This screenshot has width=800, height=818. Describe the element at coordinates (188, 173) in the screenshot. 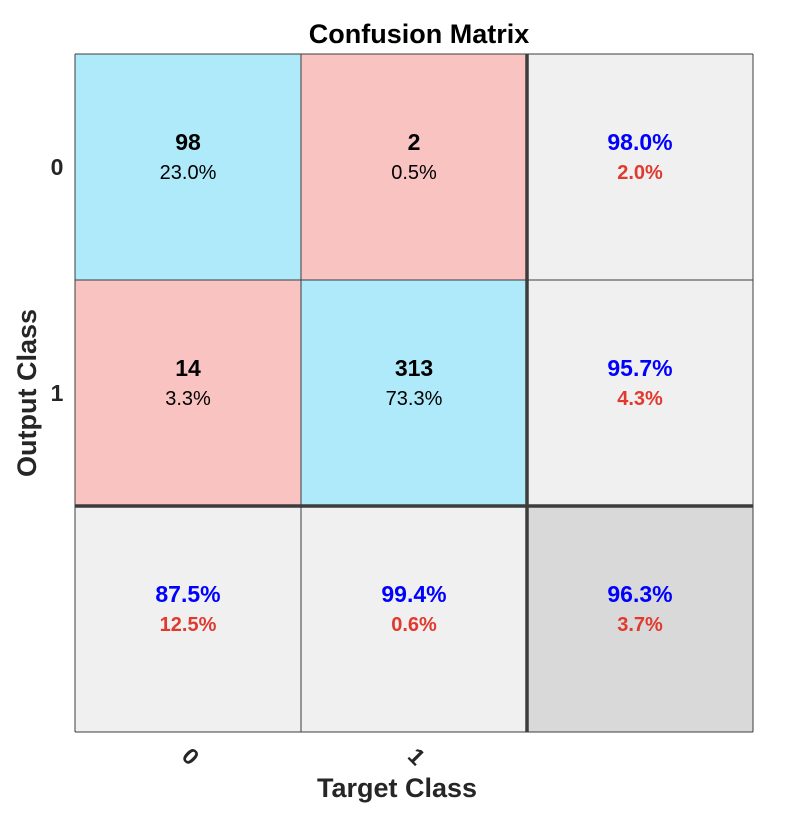

I see `cell-percent: 23.0%` at that location.